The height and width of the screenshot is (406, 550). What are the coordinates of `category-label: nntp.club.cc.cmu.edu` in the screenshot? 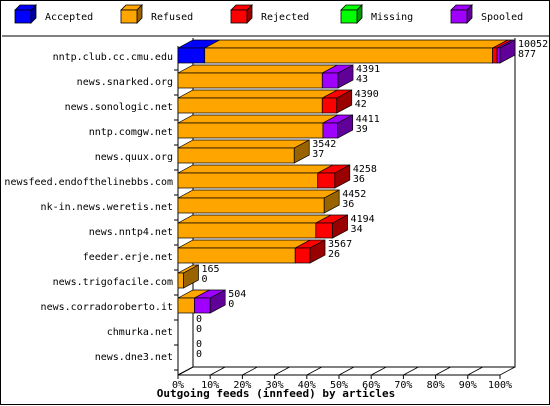 It's located at (113, 57).